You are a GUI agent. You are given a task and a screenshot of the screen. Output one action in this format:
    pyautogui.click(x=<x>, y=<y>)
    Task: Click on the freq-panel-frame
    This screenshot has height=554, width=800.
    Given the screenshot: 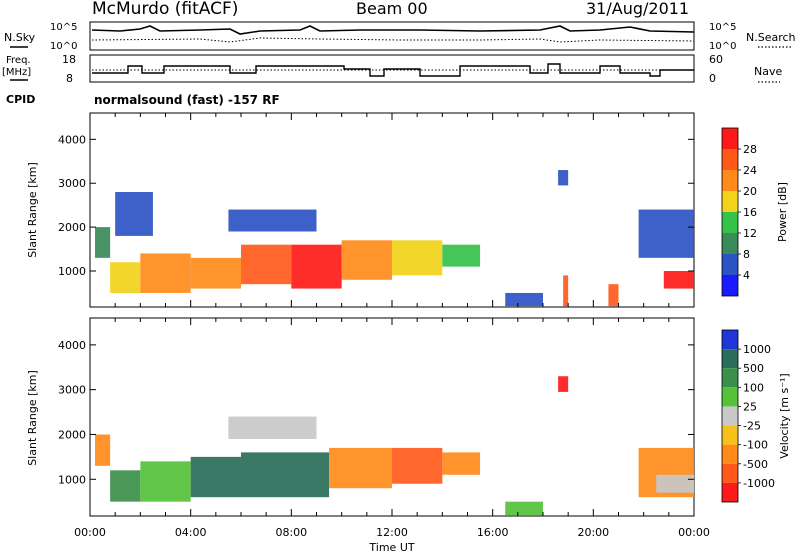 What is the action you would take?
    pyautogui.click(x=392, y=68)
    